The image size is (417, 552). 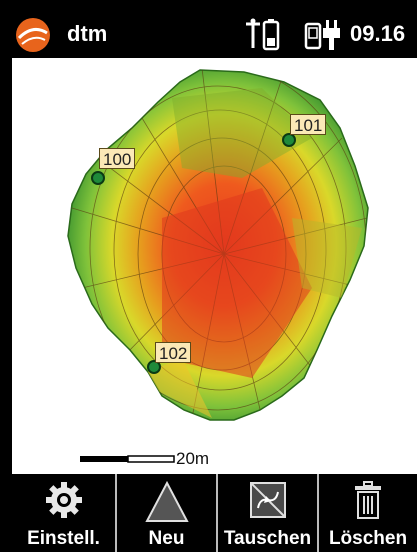 I want to click on swap-button-label: Tauschen, so click(x=267, y=538).